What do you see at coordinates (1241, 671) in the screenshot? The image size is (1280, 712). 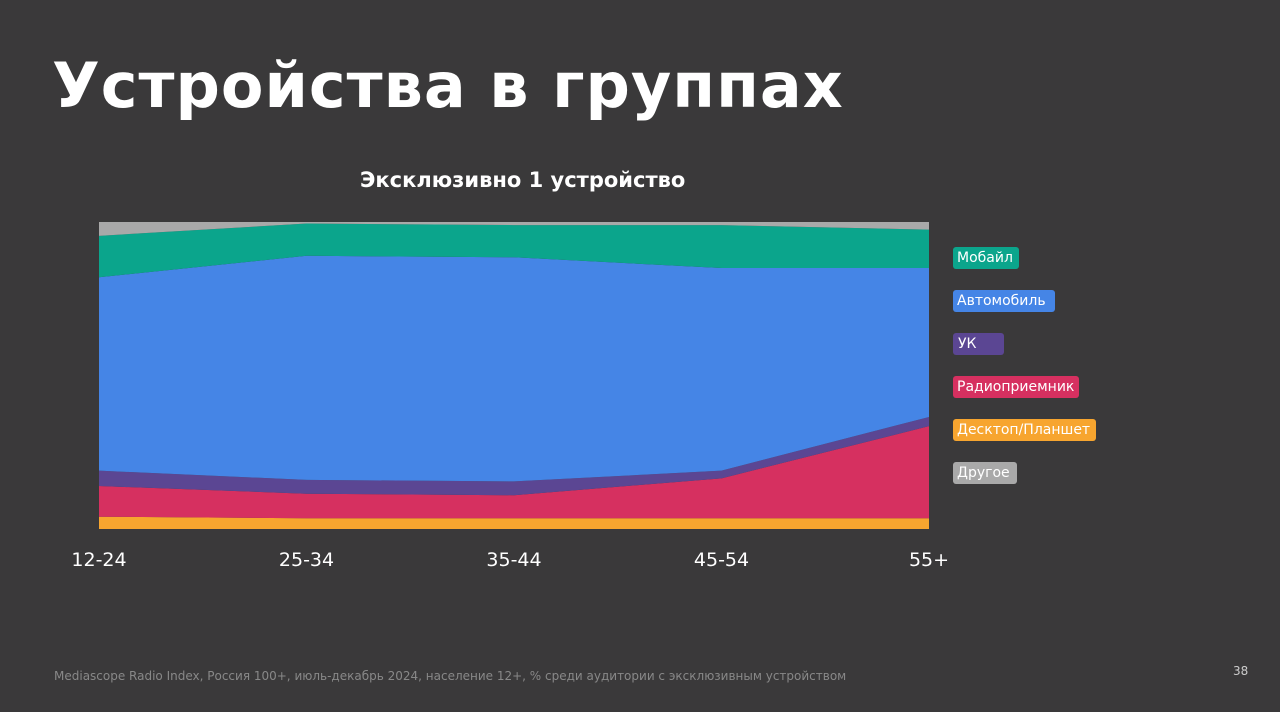 I see `page-number: 38` at bounding box center [1241, 671].